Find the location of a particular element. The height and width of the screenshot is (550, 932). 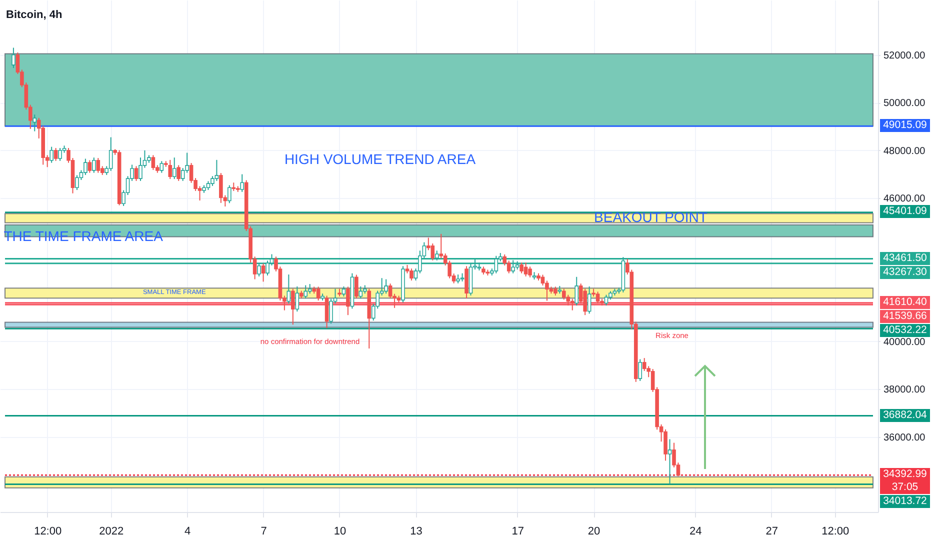

y-tick-label: 46000.00 is located at coordinates (905, 199).